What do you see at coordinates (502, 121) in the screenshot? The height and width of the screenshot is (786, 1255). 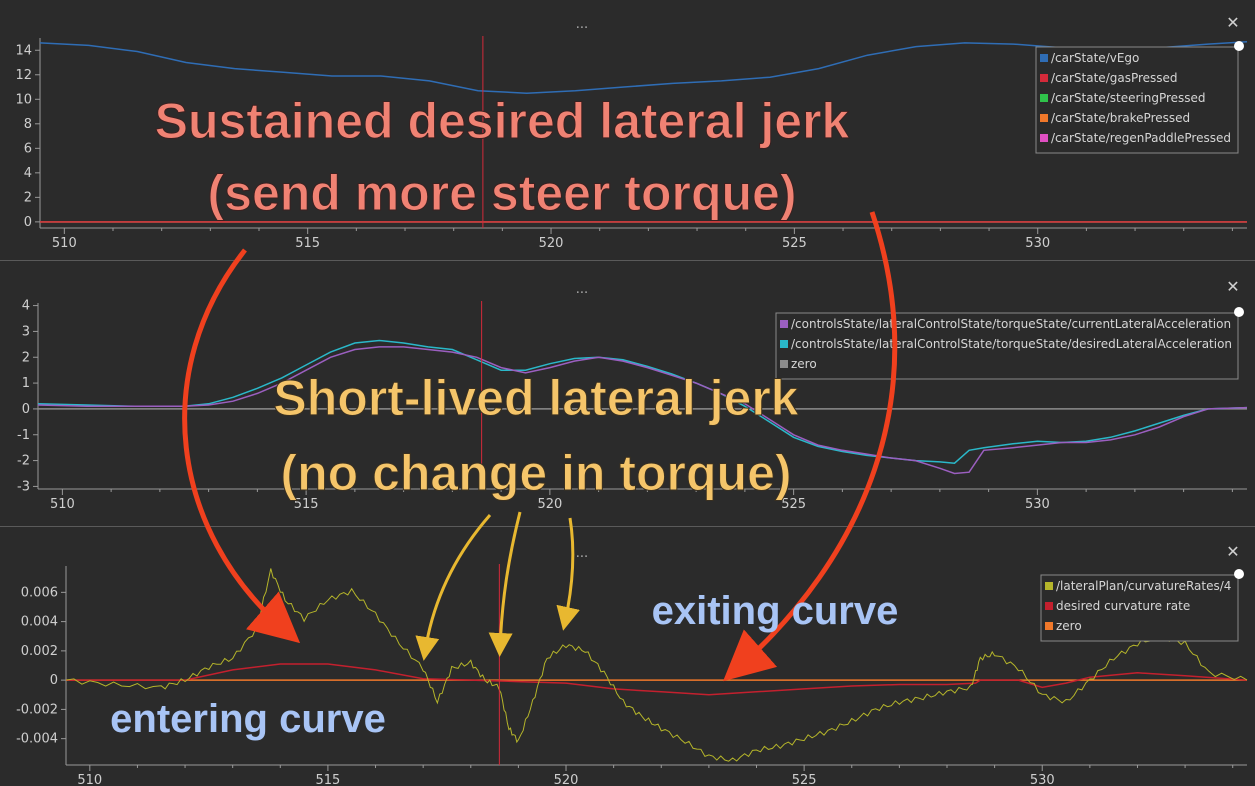 I see `annotation-sustained-line1: Sustained desired lateral jerk` at bounding box center [502, 121].